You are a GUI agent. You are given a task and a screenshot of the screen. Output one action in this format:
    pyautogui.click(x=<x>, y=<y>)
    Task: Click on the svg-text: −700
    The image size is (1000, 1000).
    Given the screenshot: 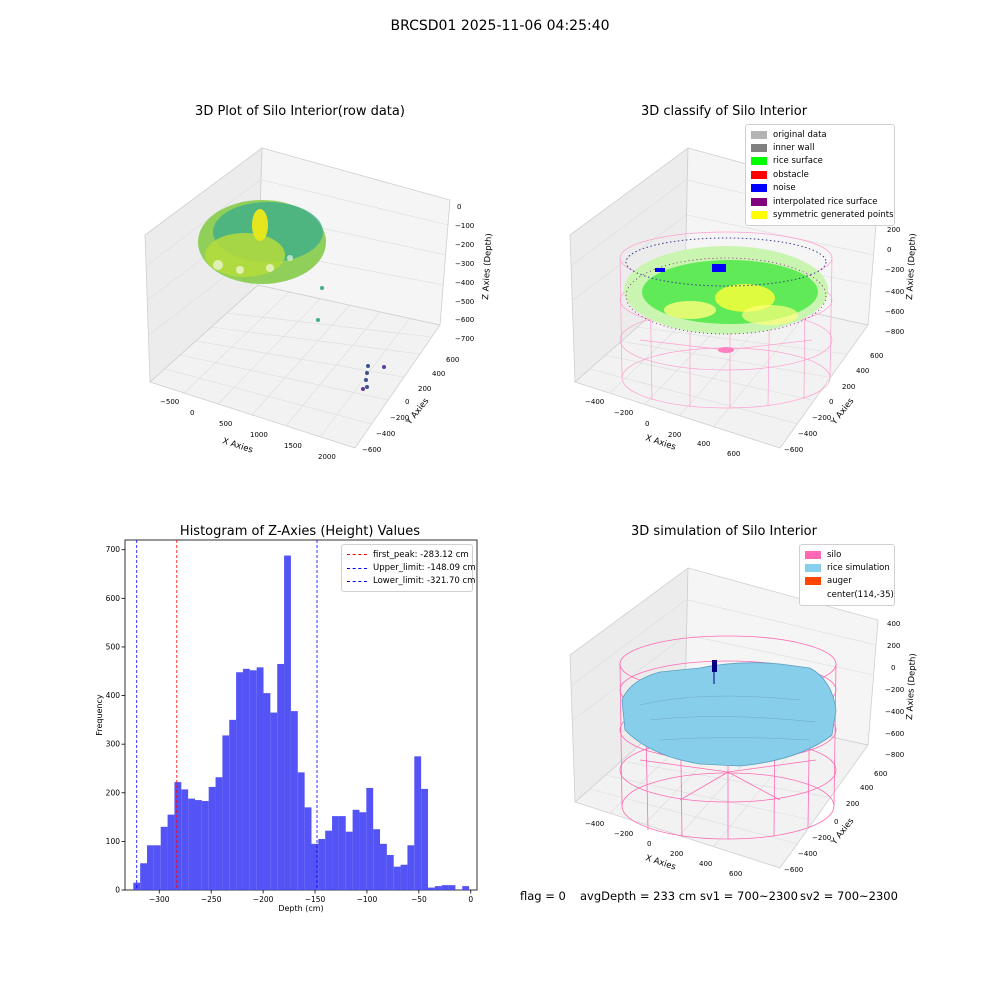 What is the action you would take?
    pyautogui.click(x=464, y=339)
    